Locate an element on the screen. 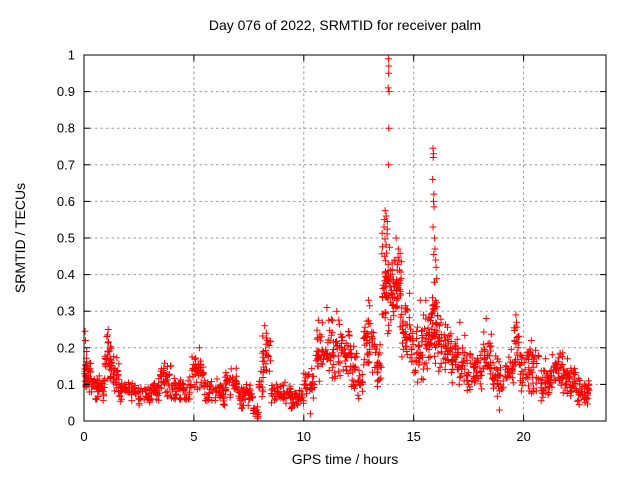 The image size is (640, 480). y-tick-label: 0 is located at coordinates (71, 421).